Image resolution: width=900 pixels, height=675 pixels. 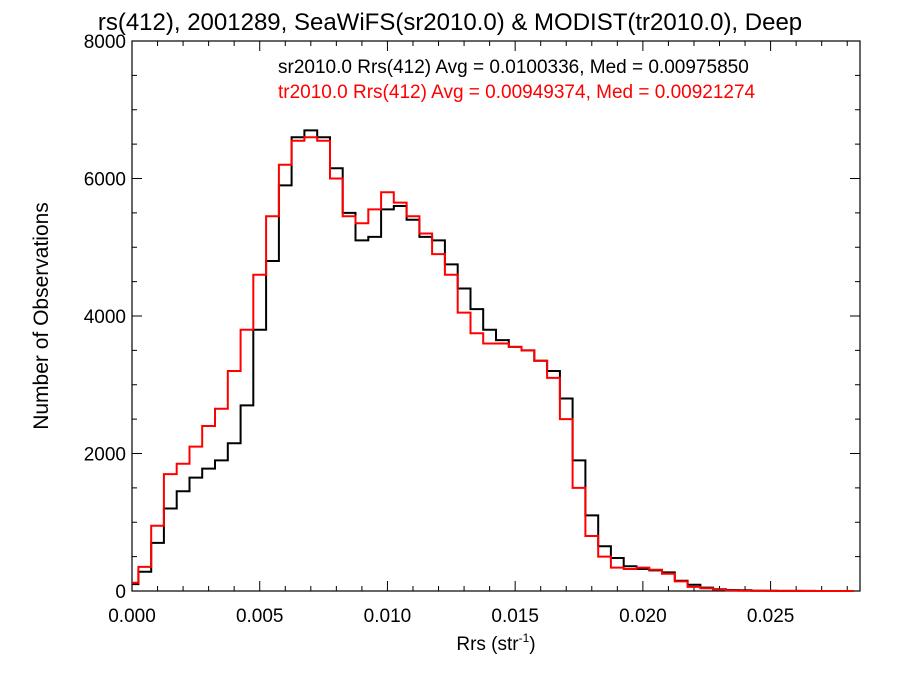 I want to click on y-tick-label: 6000, so click(x=105, y=180).